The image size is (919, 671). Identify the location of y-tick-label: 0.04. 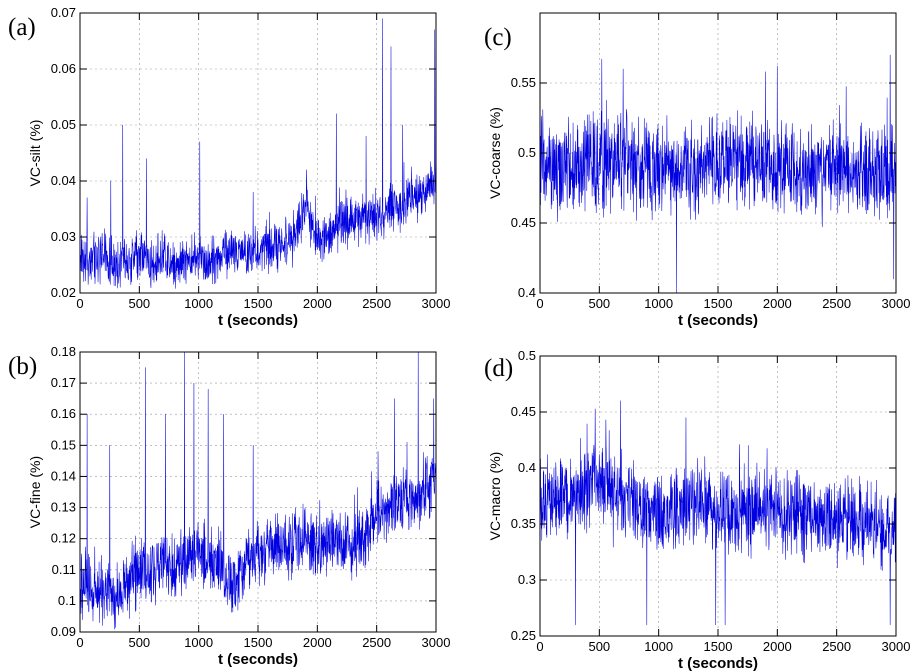
(63, 180).